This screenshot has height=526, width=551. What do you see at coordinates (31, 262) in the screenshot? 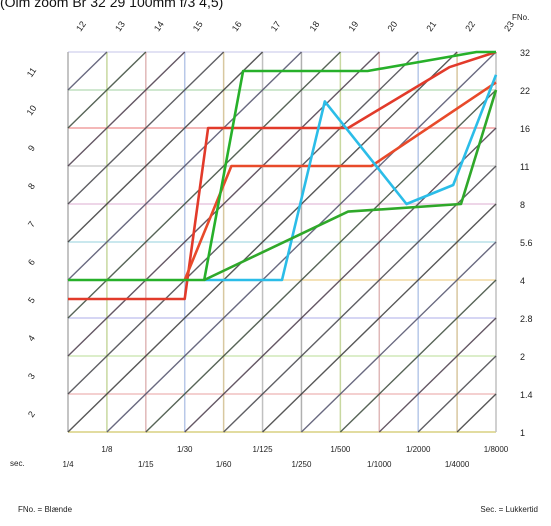
I see `ev-label: 6` at bounding box center [31, 262].